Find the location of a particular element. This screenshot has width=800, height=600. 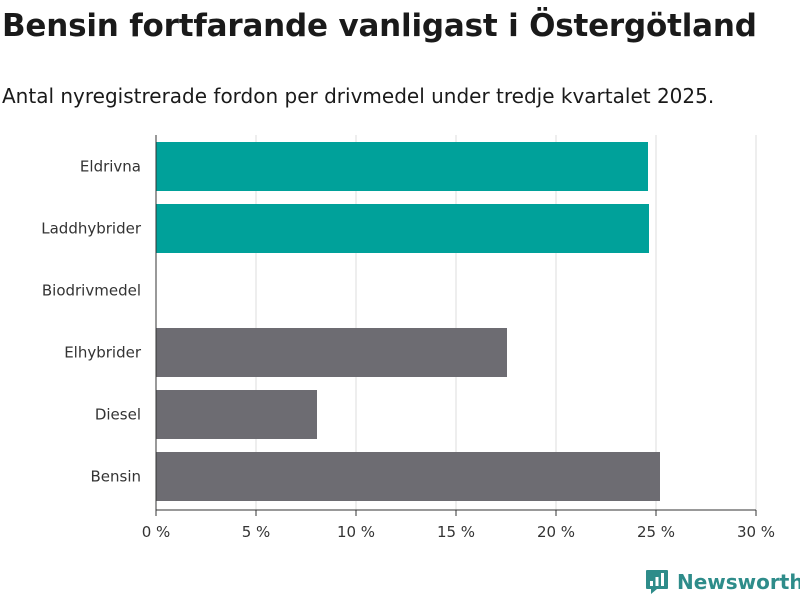

category-label-biodrivmedel: Biodrivmedel is located at coordinates (91, 291).